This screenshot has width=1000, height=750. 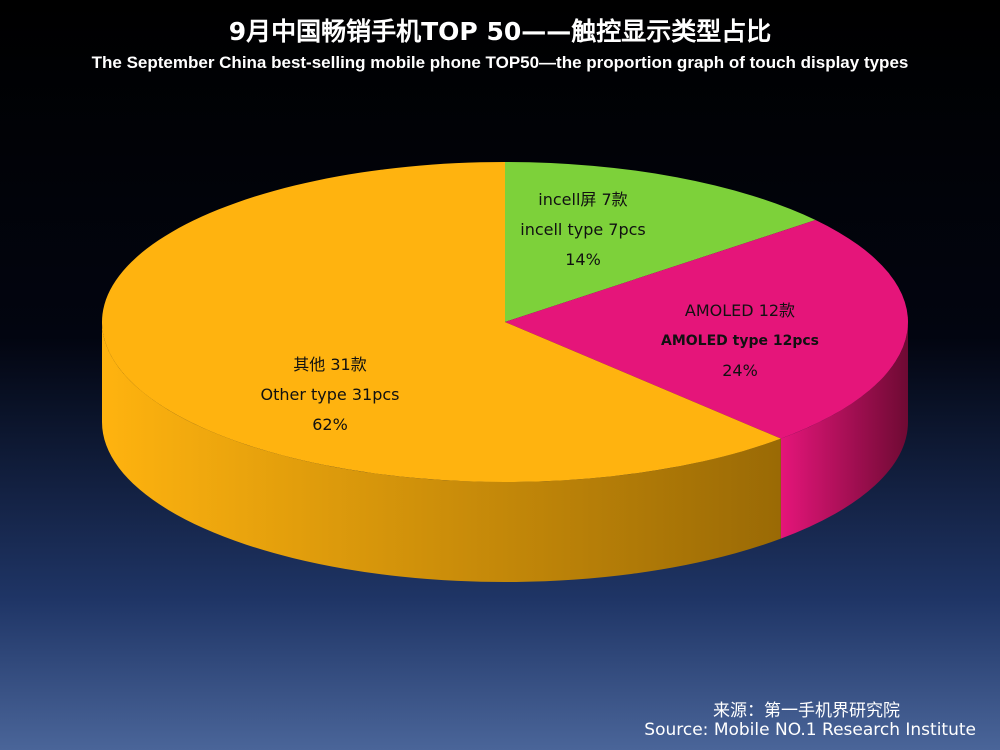 I want to click on slice-label-amoled-en: AMOLED type 12pcs, so click(x=740, y=341).